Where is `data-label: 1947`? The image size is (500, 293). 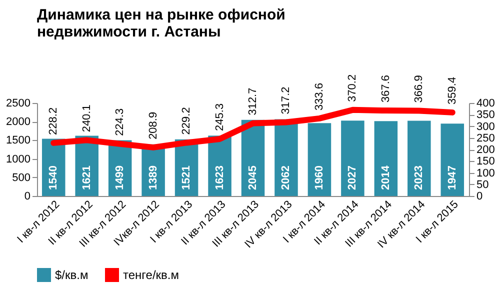
data-label: 1947 is located at coordinates (452, 178).